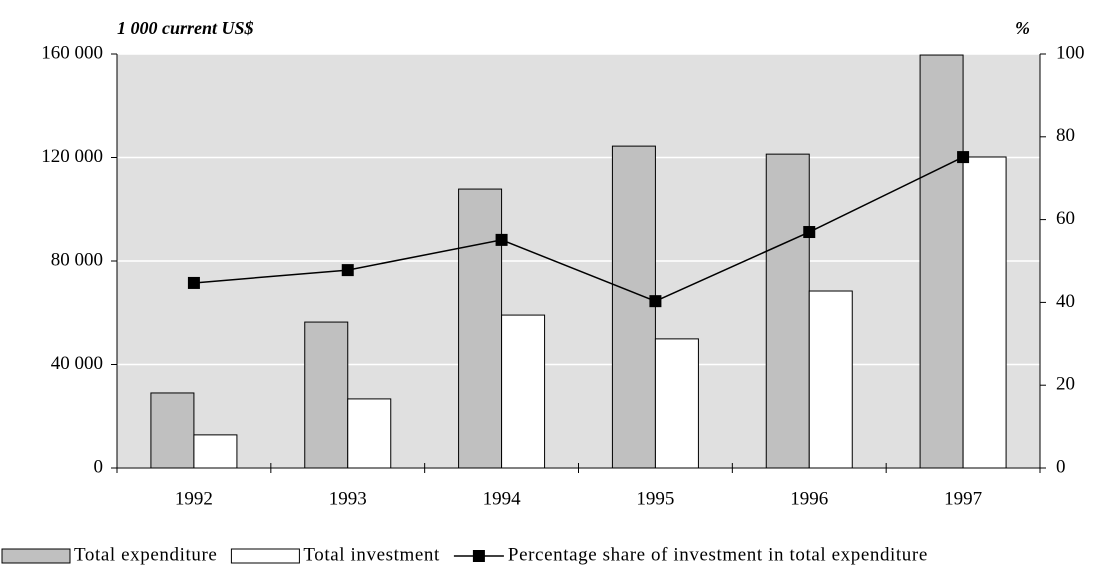 The width and height of the screenshot is (1097, 574). Describe the element at coordinates (655, 498) in the screenshot. I see `x-tick-label: 1995` at that location.